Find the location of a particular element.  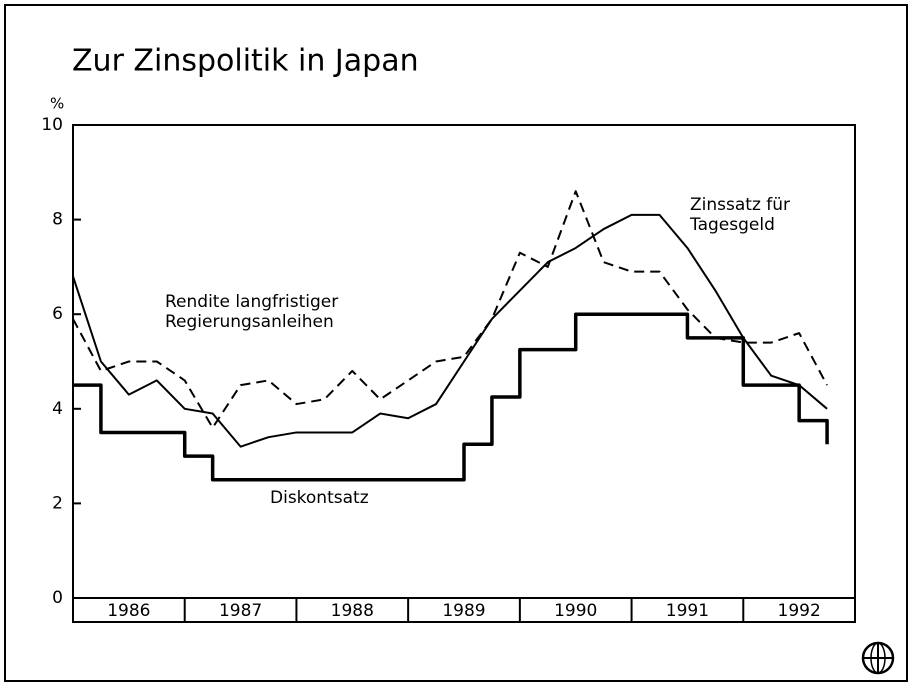

y-tick-label: 2 is located at coordinates (57, 503).